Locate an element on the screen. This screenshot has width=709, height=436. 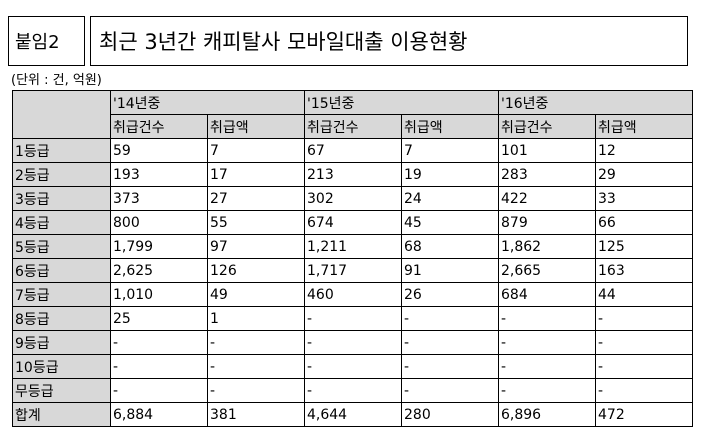
grade-cell: 4등급 is located at coordinates (61, 222).